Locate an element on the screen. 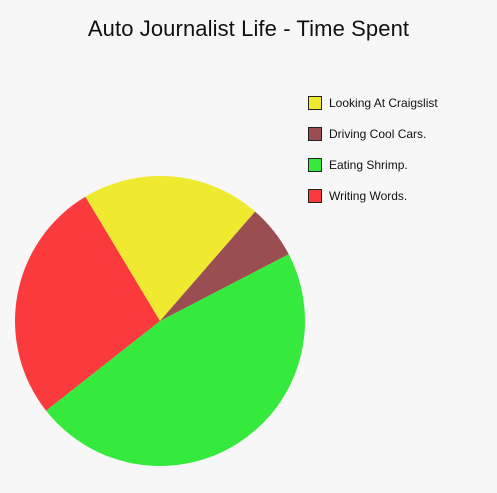 This screenshot has height=493, width=497. legend-item: Writing Words. is located at coordinates (373, 196).